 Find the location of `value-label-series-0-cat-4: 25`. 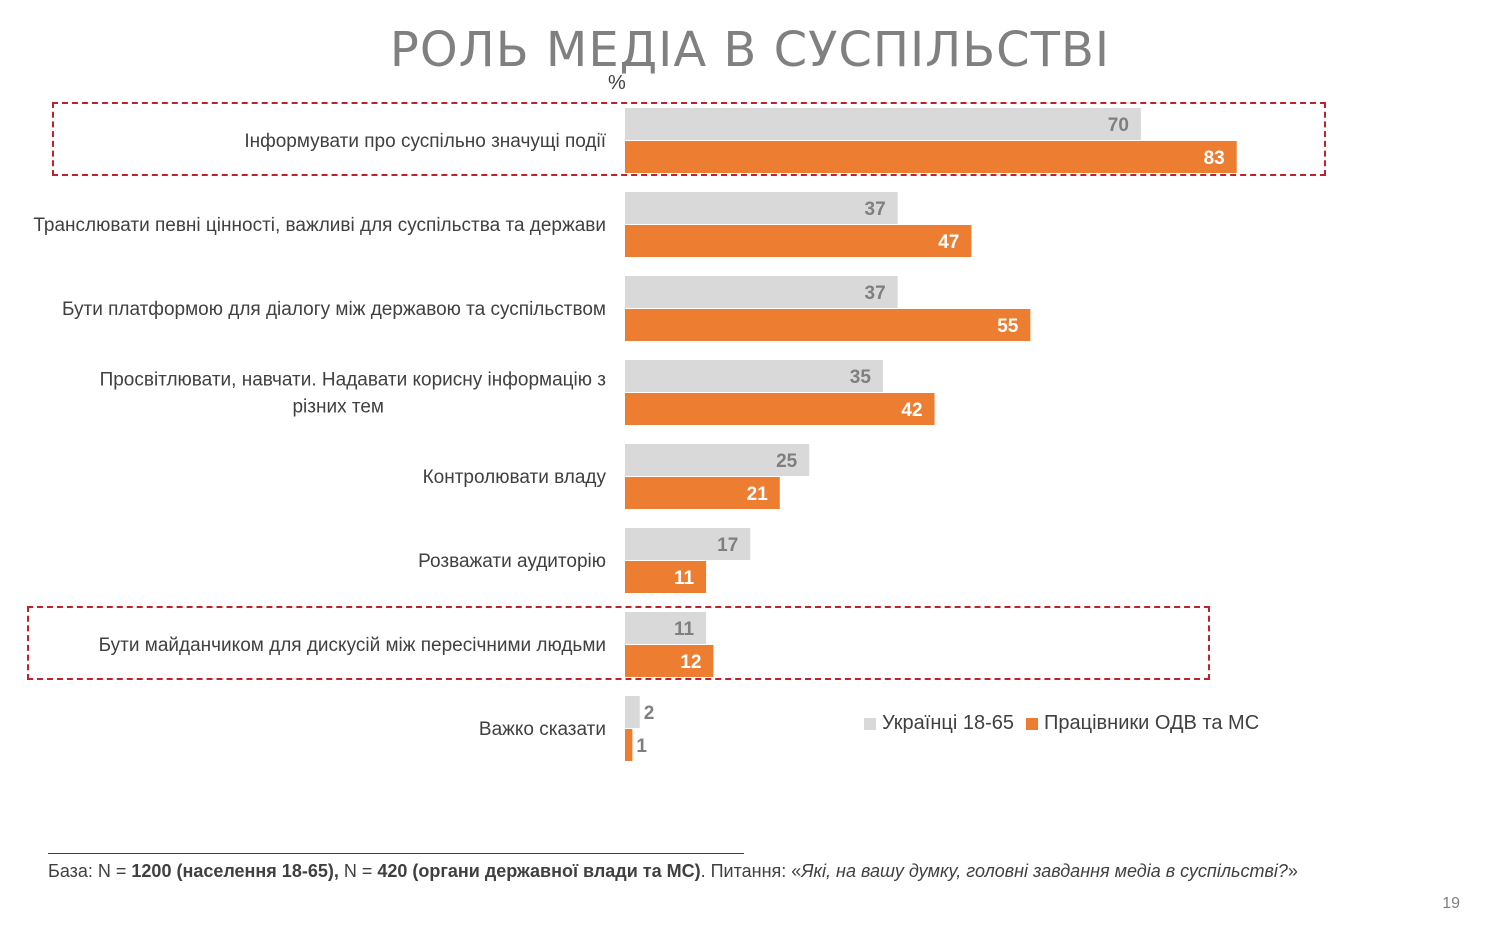

value-label-series-0-cat-4: 25 is located at coordinates (787, 461).